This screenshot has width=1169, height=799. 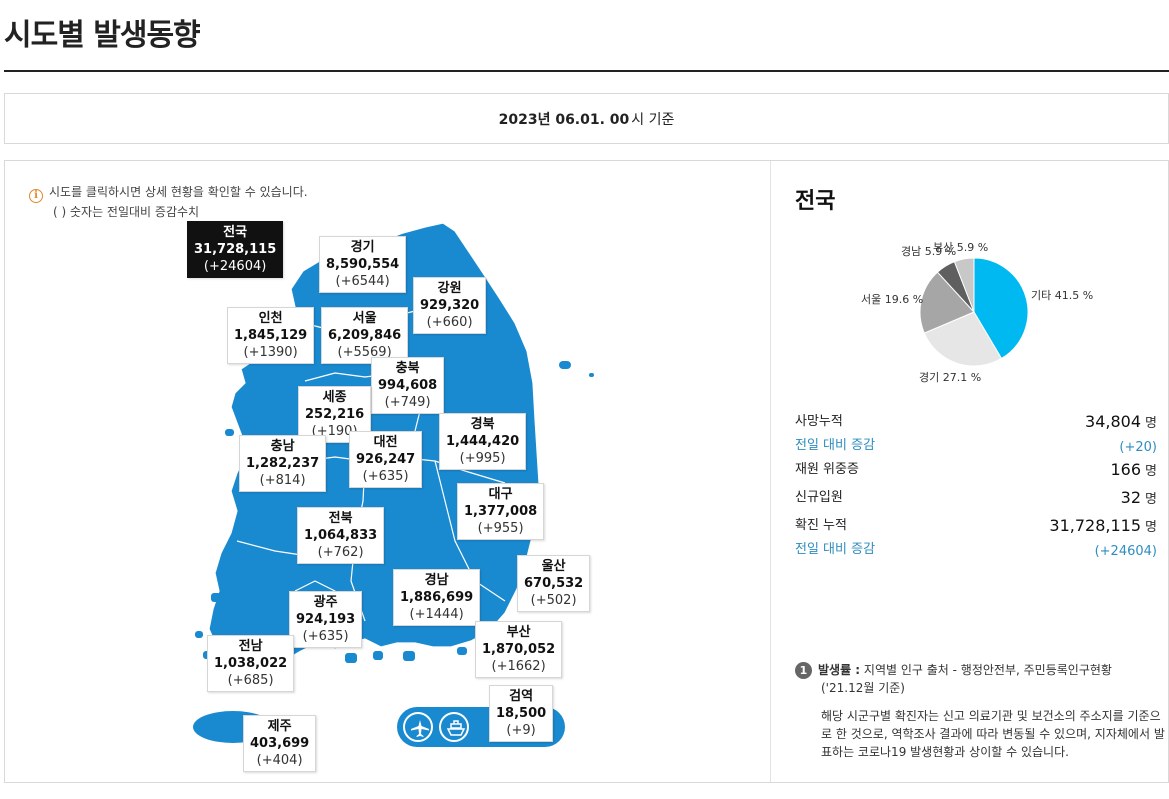 What do you see at coordinates (1138, 447) in the screenshot?
I see `stat-value: (+20)` at bounding box center [1138, 447].